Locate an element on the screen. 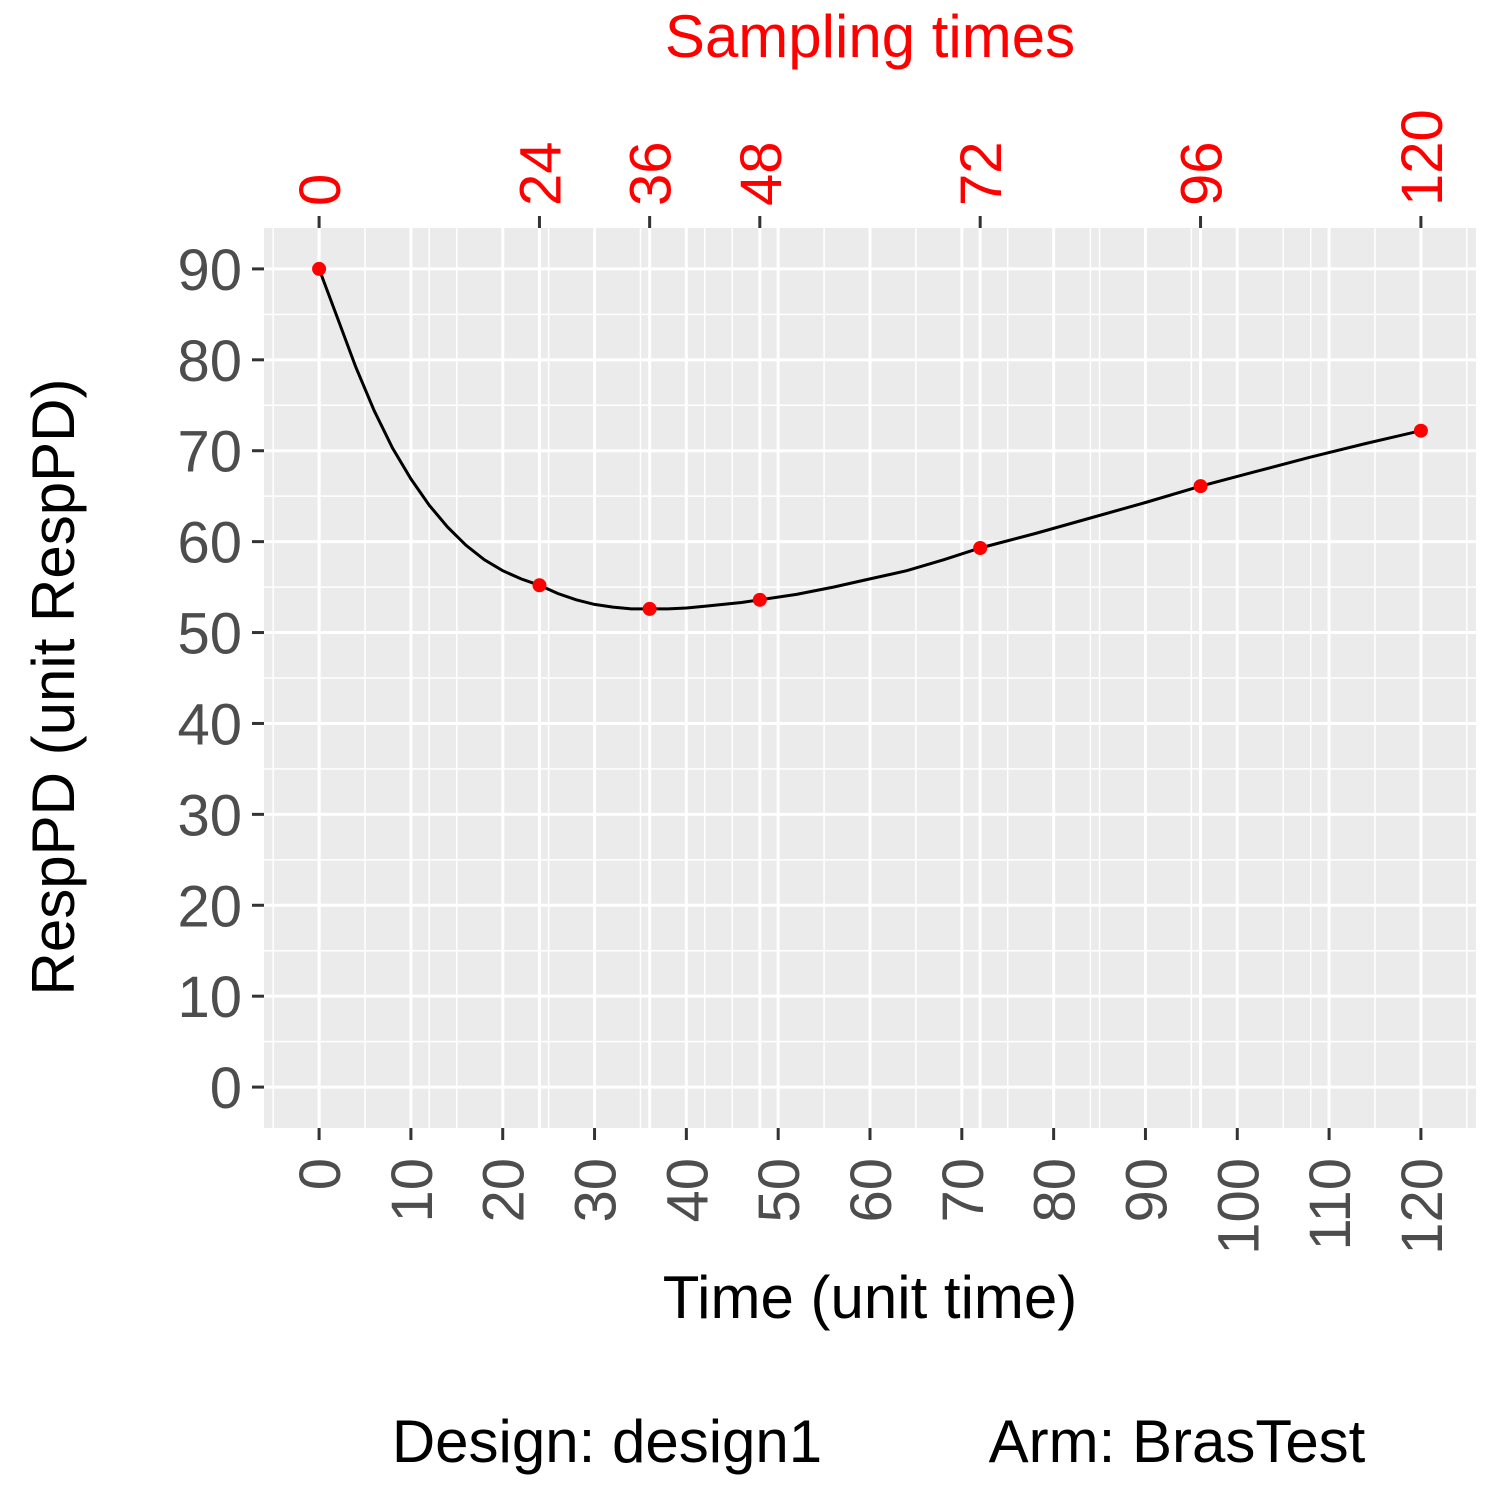 The image size is (1500, 1500). x-tick-label: 100 is located at coordinates (1238, 1206).